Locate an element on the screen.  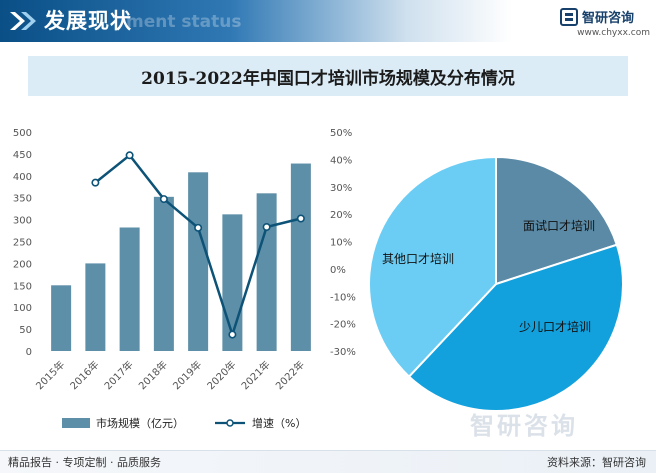
section-subtitle-watermark: ment status is located at coordinates (184, 22).